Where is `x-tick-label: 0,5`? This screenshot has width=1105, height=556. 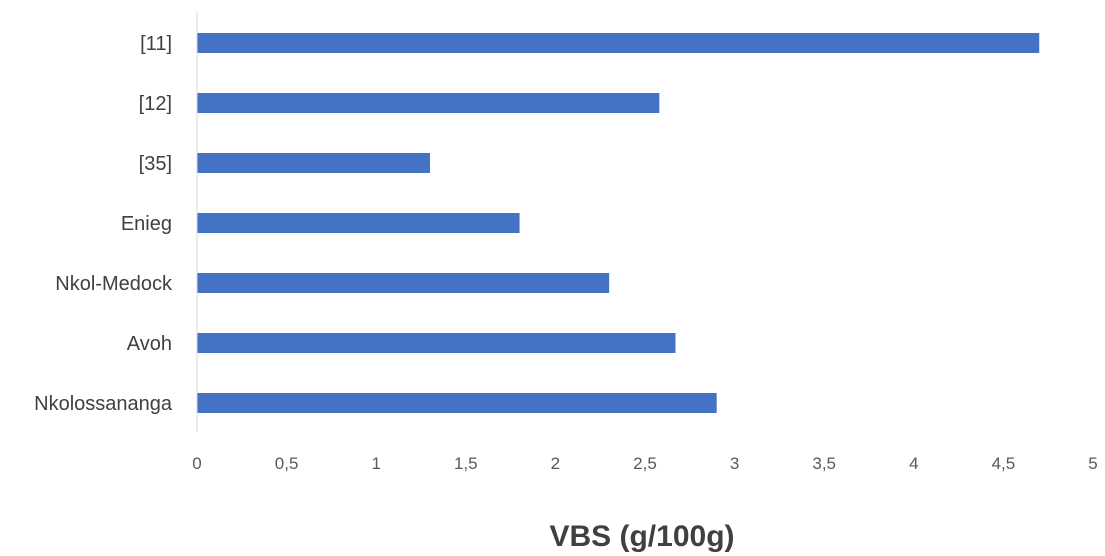
x-tick-label: 0,5 is located at coordinates (287, 463).